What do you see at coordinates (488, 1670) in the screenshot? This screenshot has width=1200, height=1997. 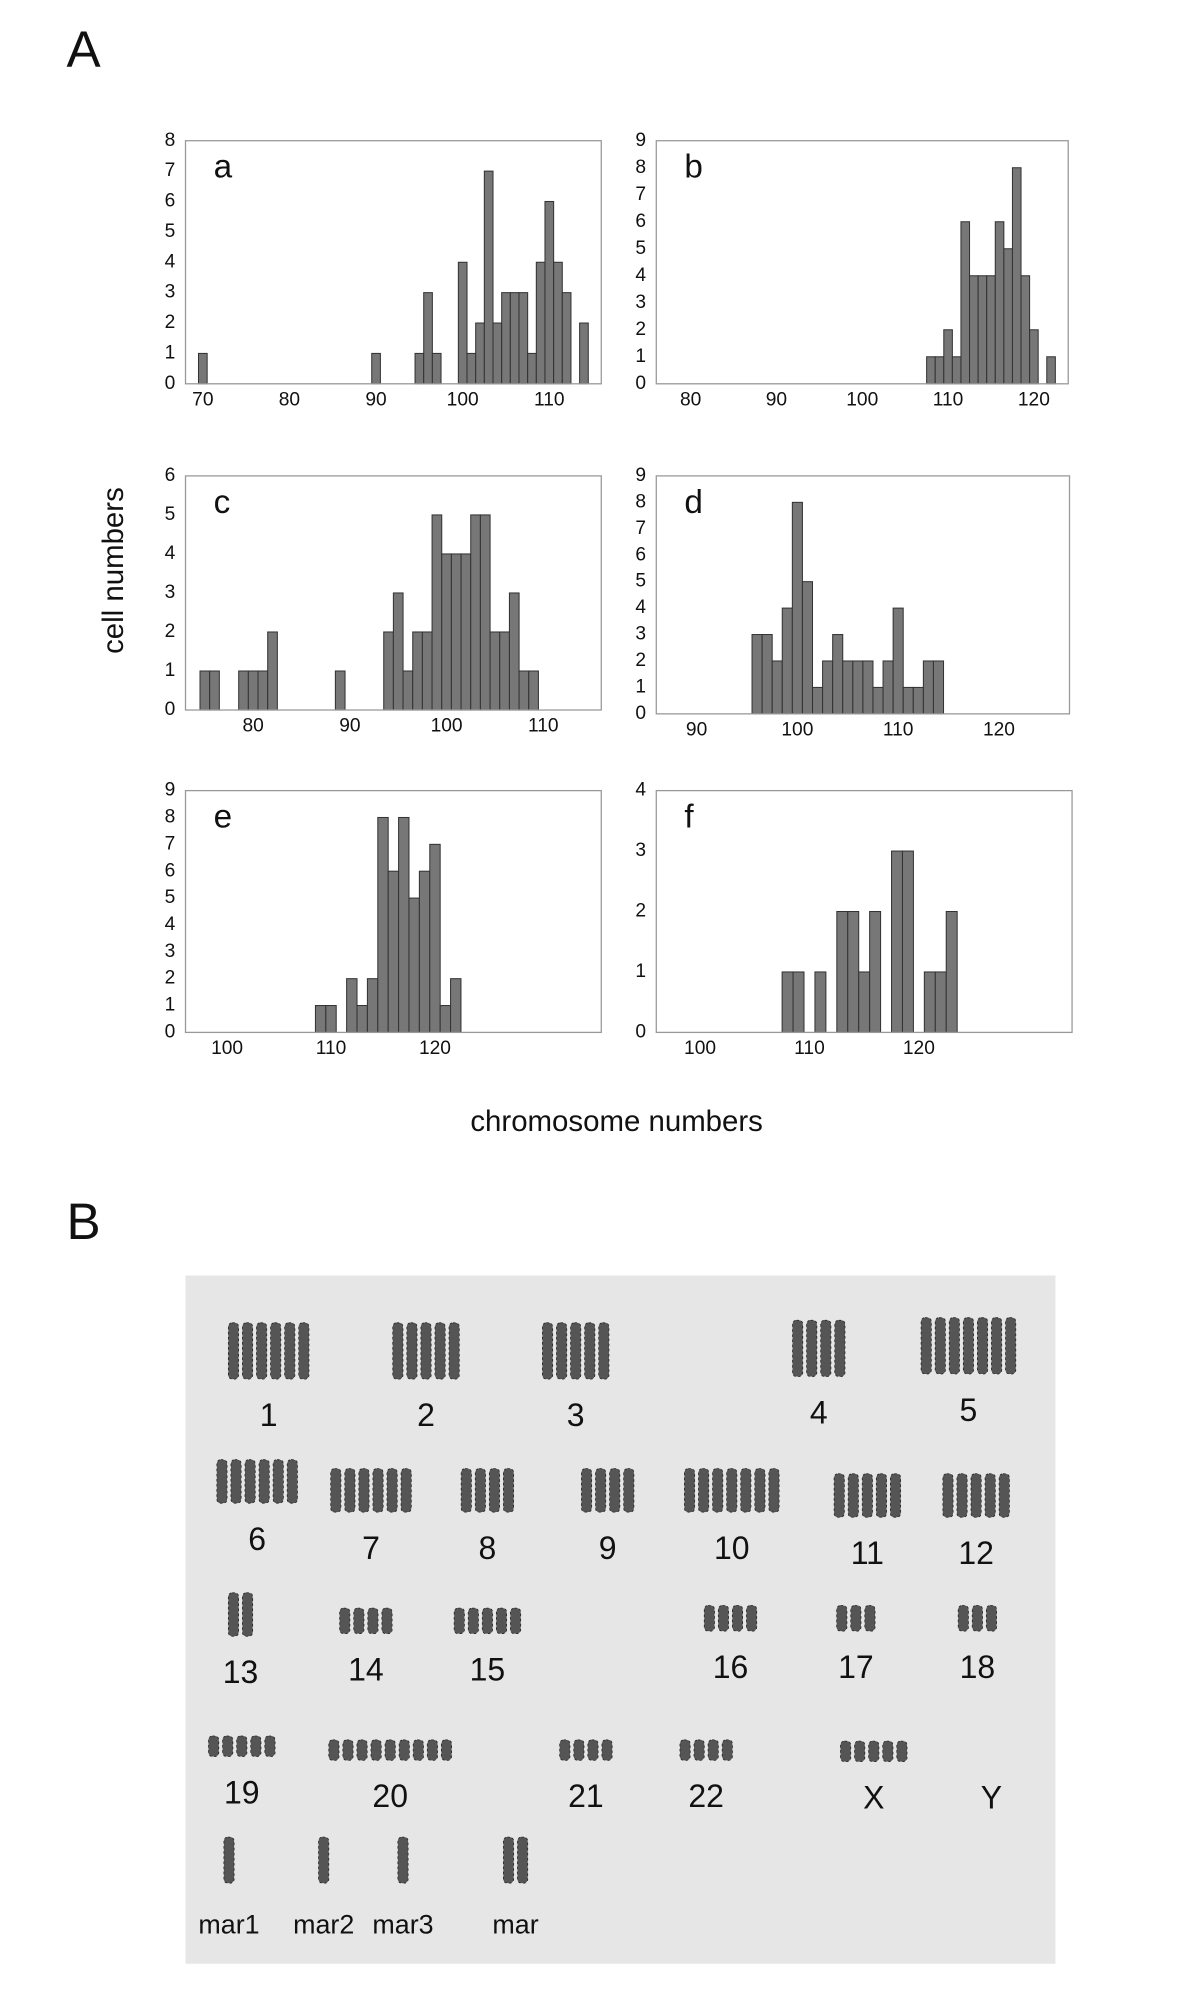 I see `karyotype-label: 15` at bounding box center [488, 1670].